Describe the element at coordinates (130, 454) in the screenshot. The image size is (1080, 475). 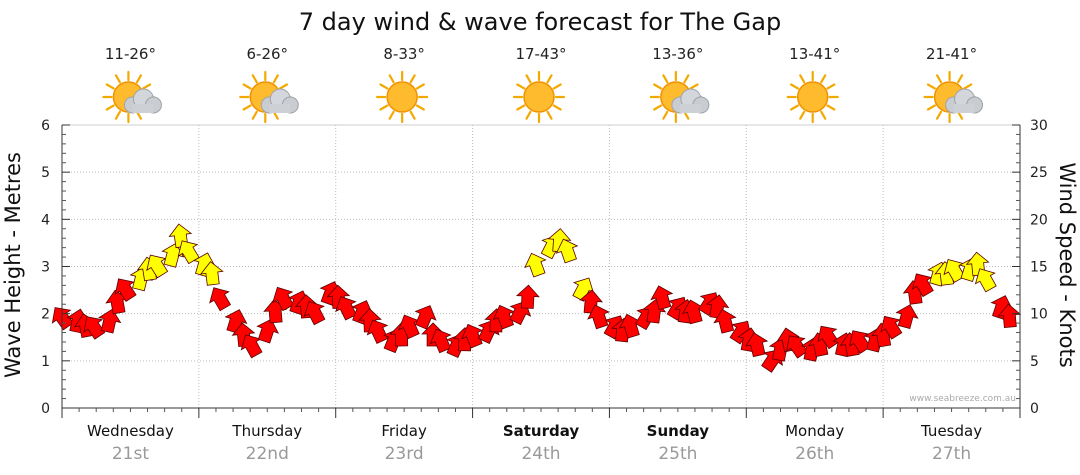
I see `day-date: 21st` at that location.